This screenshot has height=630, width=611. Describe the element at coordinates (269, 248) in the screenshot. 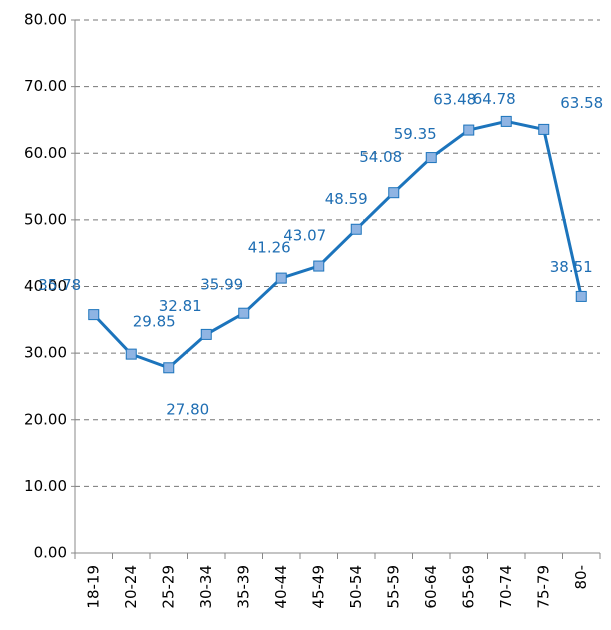

I see `value-label: 41.26` at that location.